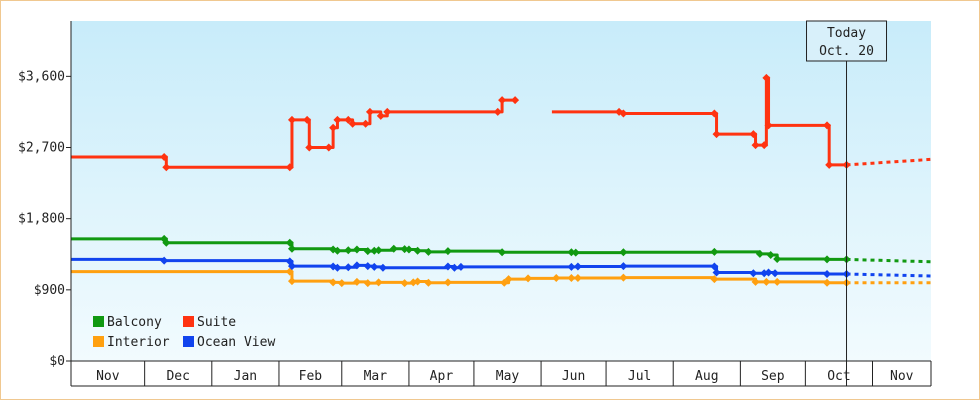 This screenshot has width=980, height=401. What do you see at coordinates (501, 277) in the screenshot?
I see `series-interior` at bounding box center [501, 277].